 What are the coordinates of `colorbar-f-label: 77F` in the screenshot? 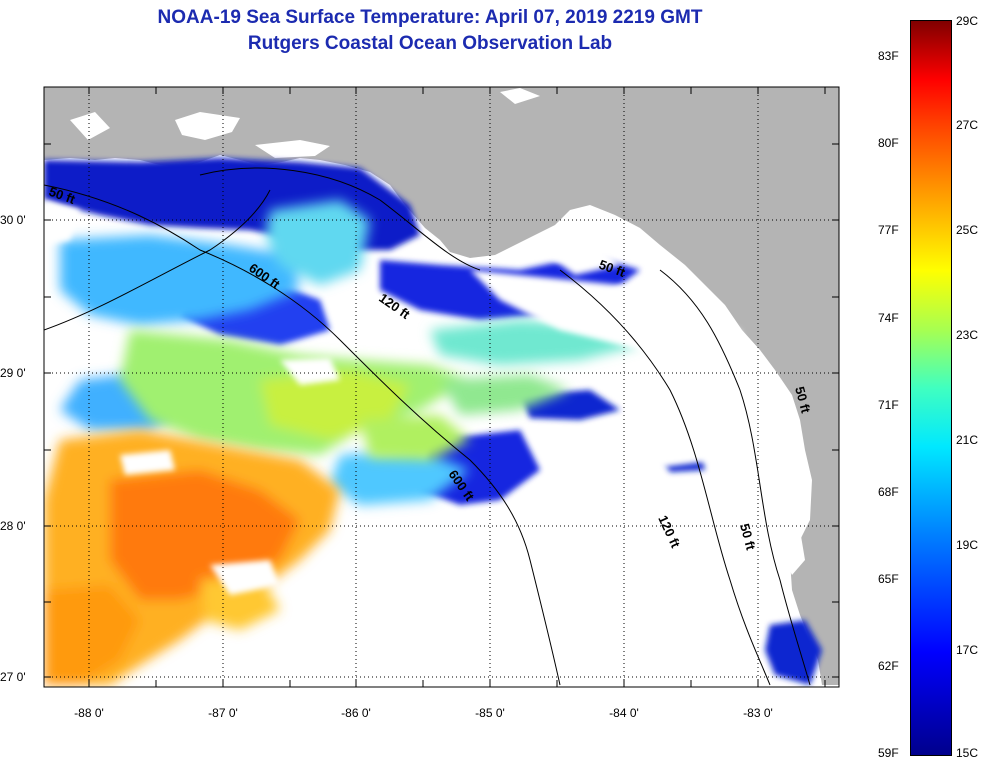 It's located at (888, 230).